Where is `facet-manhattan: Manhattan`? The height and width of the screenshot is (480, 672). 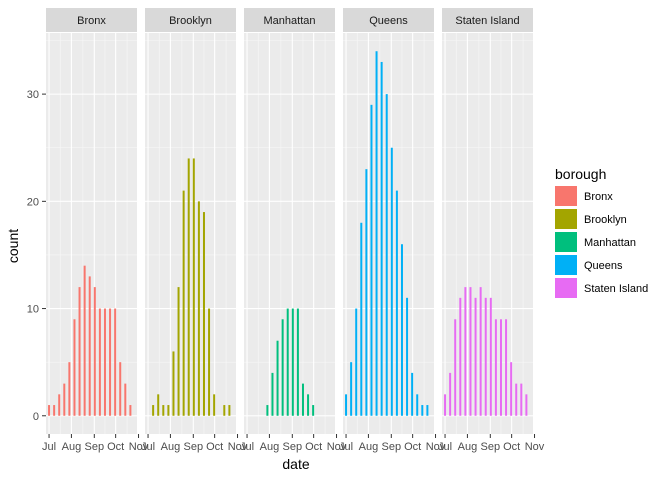 facet-manhattan: Manhattan is located at coordinates (289, 221).